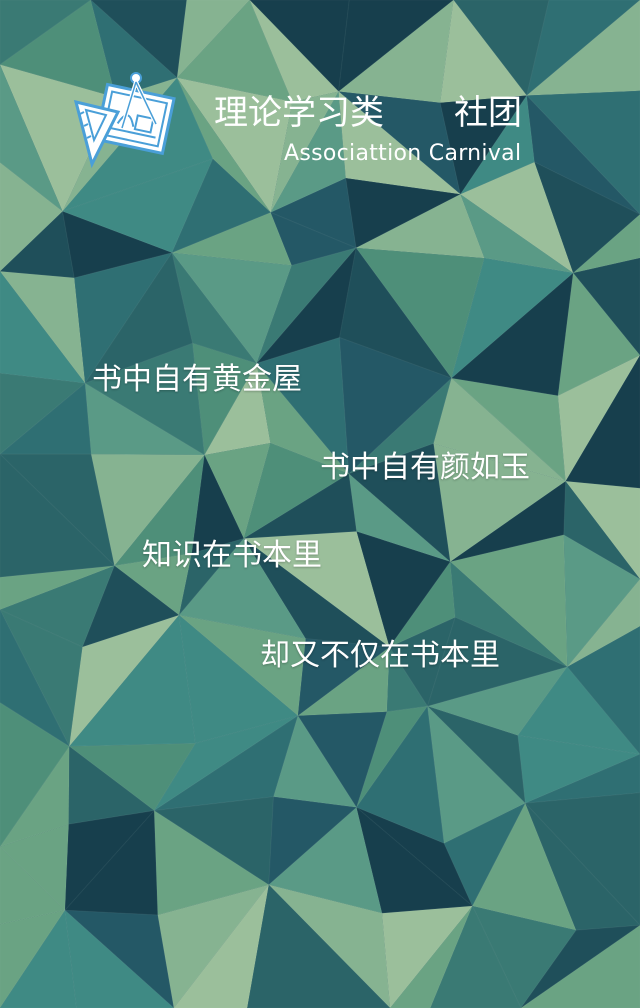  What do you see at coordinates (403, 153) in the screenshot?
I see `subtitle: Associattion Carnival` at bounding box center [403, 153].